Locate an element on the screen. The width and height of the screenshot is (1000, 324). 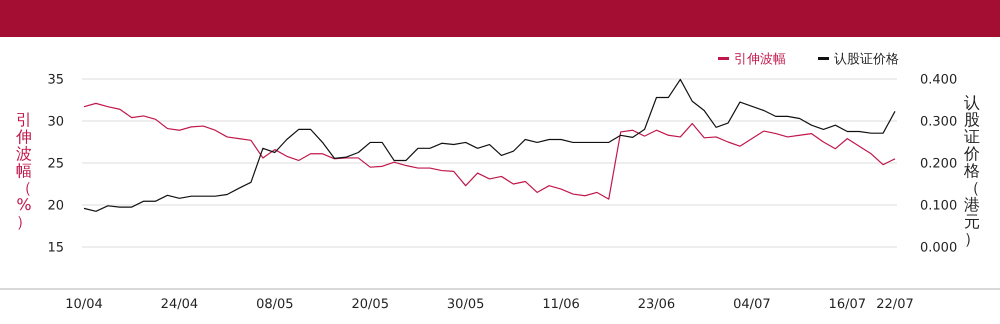
y-axis-title: 引伸波幅（%） is located at coordinates (23, 170).